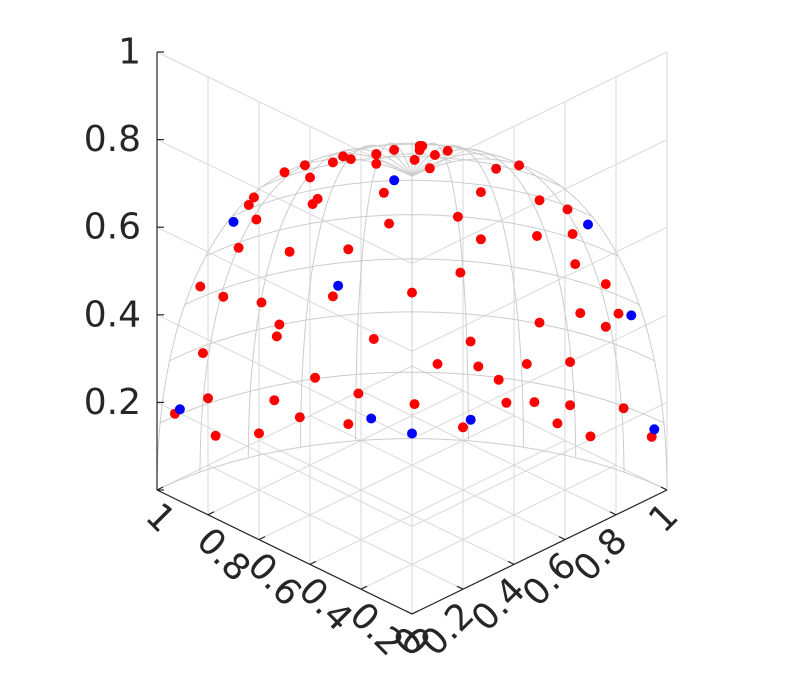 This screenshot has height=692, width=797. Describe the element at coordinates (663, 518) in the screenshot. I see `y-tick-label: 1` at that location.